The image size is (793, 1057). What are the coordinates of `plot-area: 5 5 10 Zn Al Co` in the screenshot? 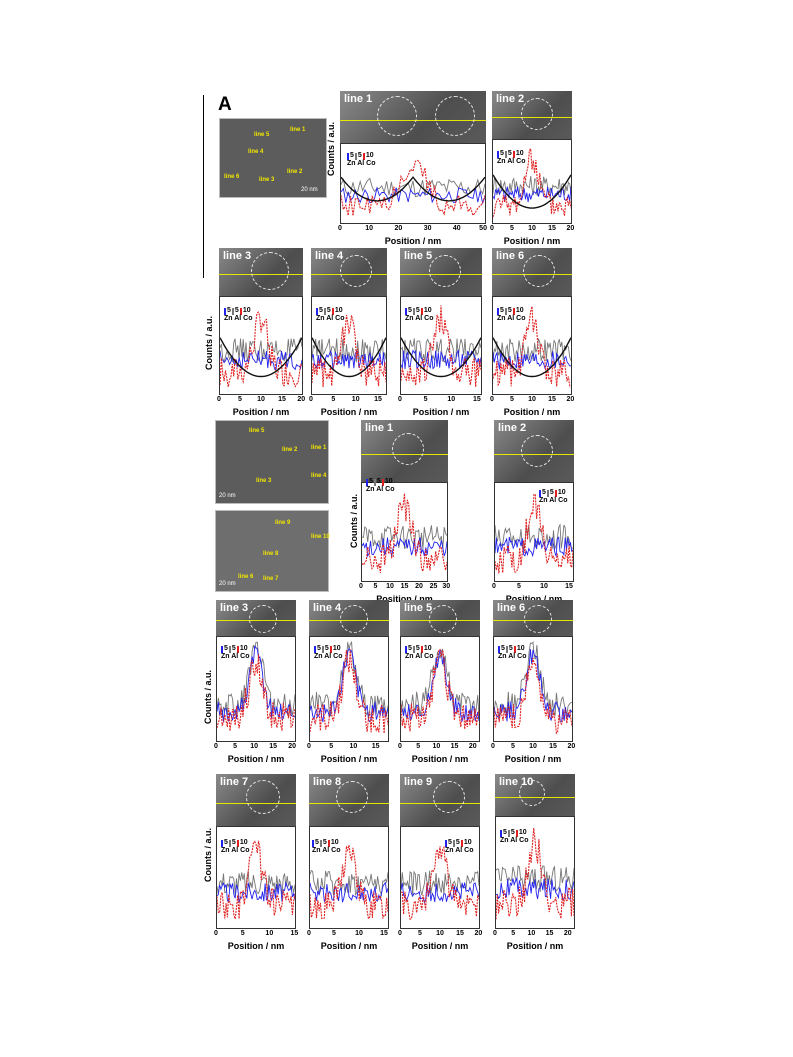 It's located at (440, 689).